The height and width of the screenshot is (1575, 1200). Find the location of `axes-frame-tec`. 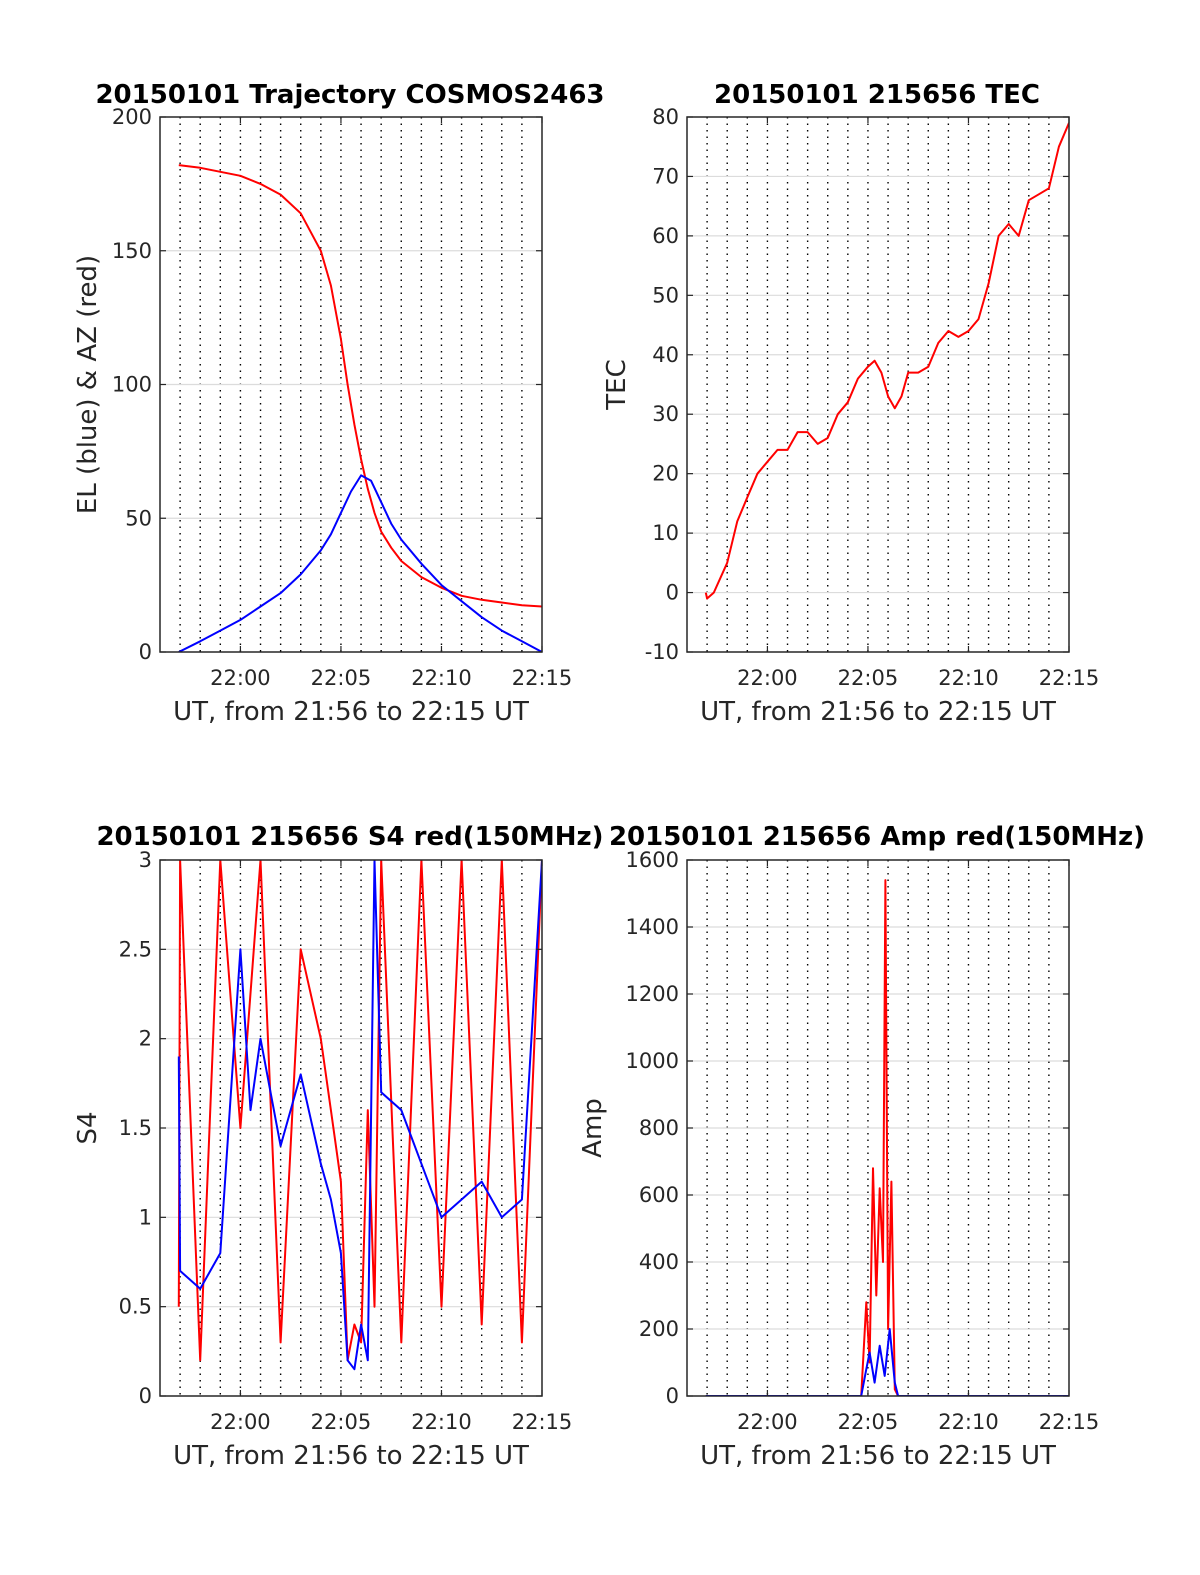

axes-frame-tec is located at coordinates (878, 384).